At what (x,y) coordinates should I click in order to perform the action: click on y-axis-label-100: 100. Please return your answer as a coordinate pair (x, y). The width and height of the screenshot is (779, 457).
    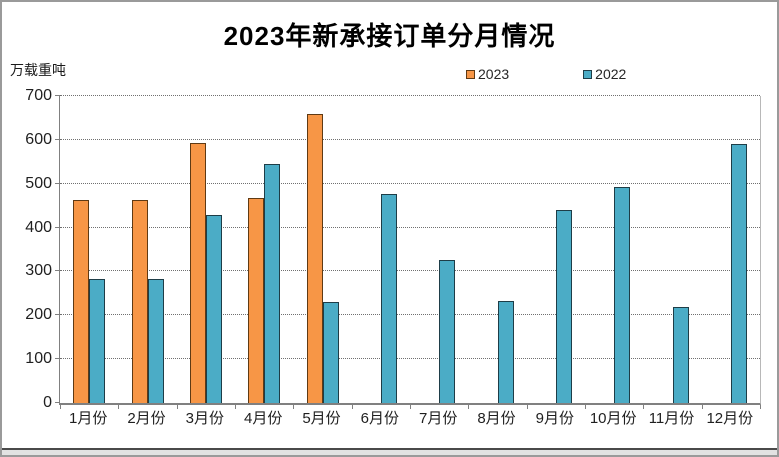
    Looking at the image, I should click on (38, 359).